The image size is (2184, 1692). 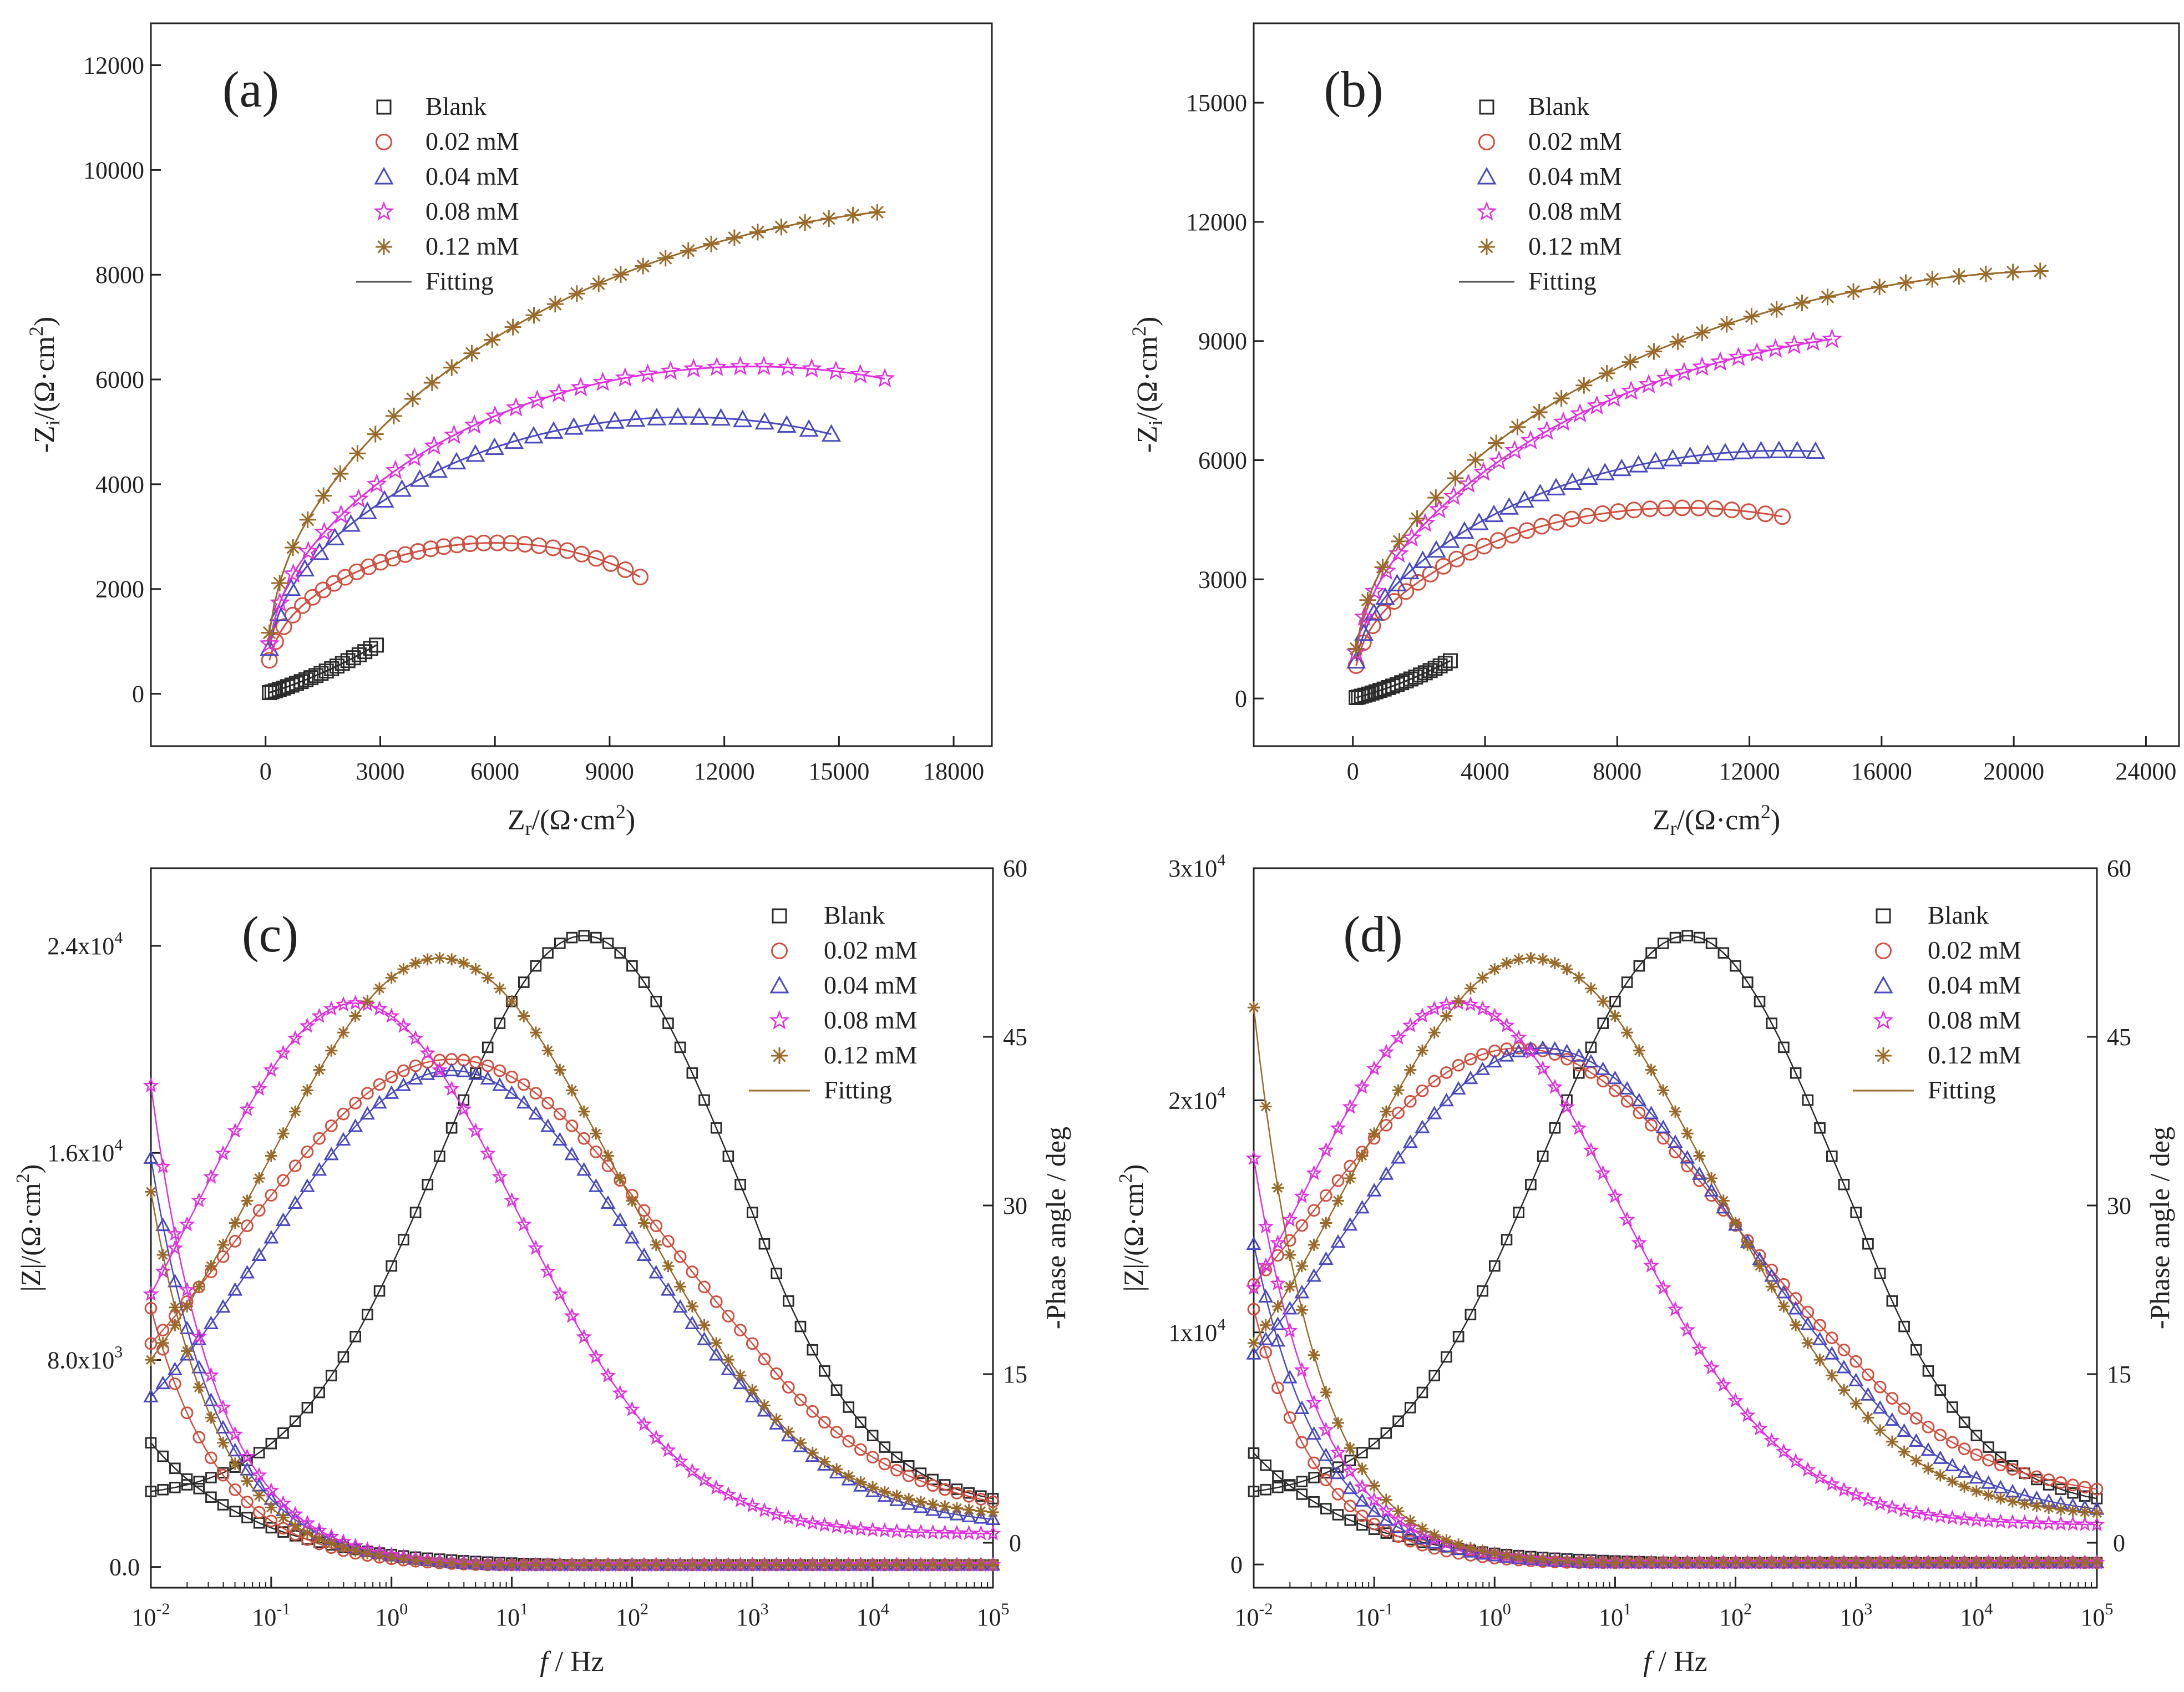 What do you see at coordinates (472, 246) in the screenshot?
I see `legend-label: 0.12 mM` at bounding box center [472, 246].